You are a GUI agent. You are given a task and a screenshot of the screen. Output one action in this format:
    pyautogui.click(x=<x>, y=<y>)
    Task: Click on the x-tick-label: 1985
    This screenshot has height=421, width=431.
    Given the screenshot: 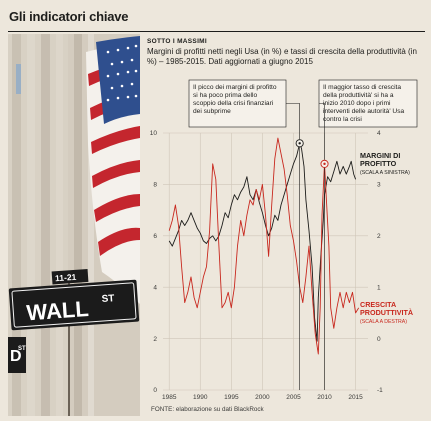 What is the action you would take?
    pyautogui.click(x=169, y=397)
    